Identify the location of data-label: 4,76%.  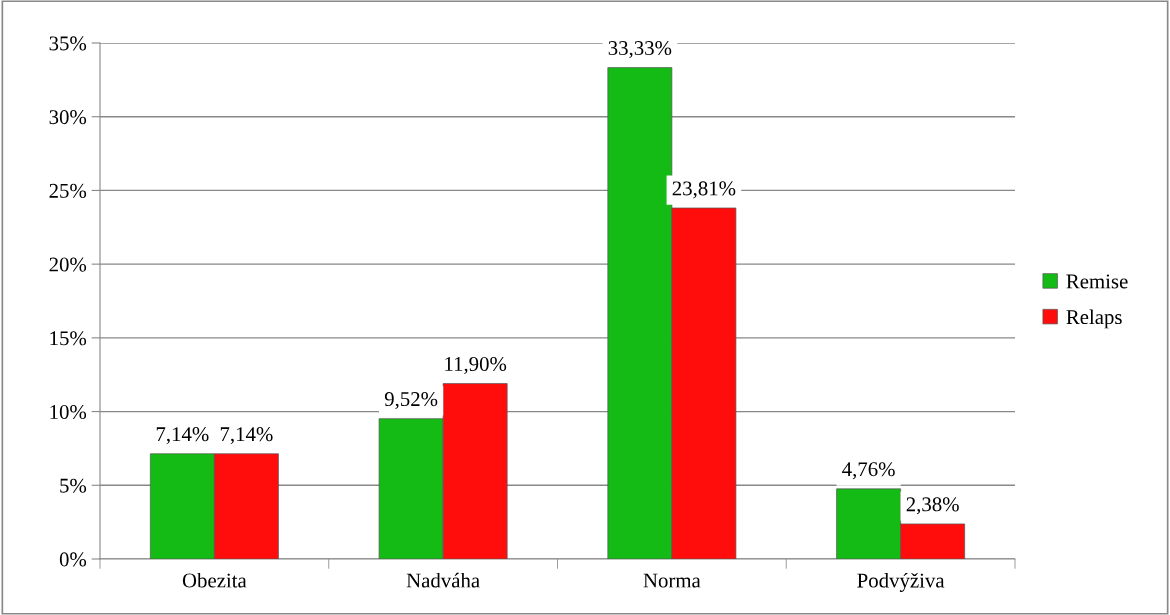
(868, 471).